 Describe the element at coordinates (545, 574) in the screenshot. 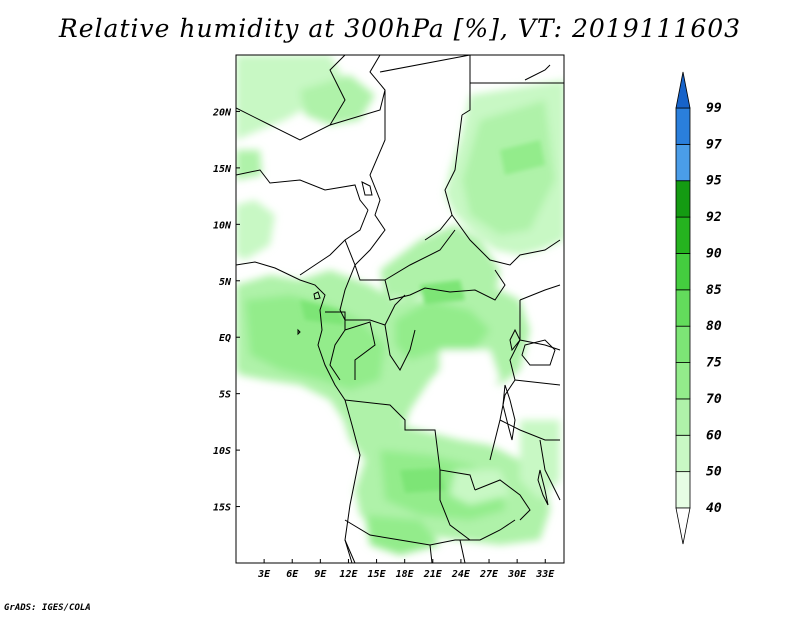

I see `x-tick-label: 33E` at that location.